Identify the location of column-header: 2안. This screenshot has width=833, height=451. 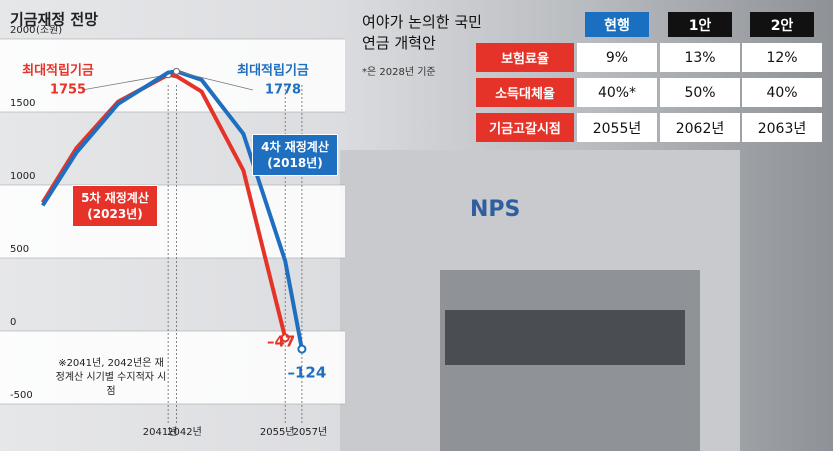
(782, 24).